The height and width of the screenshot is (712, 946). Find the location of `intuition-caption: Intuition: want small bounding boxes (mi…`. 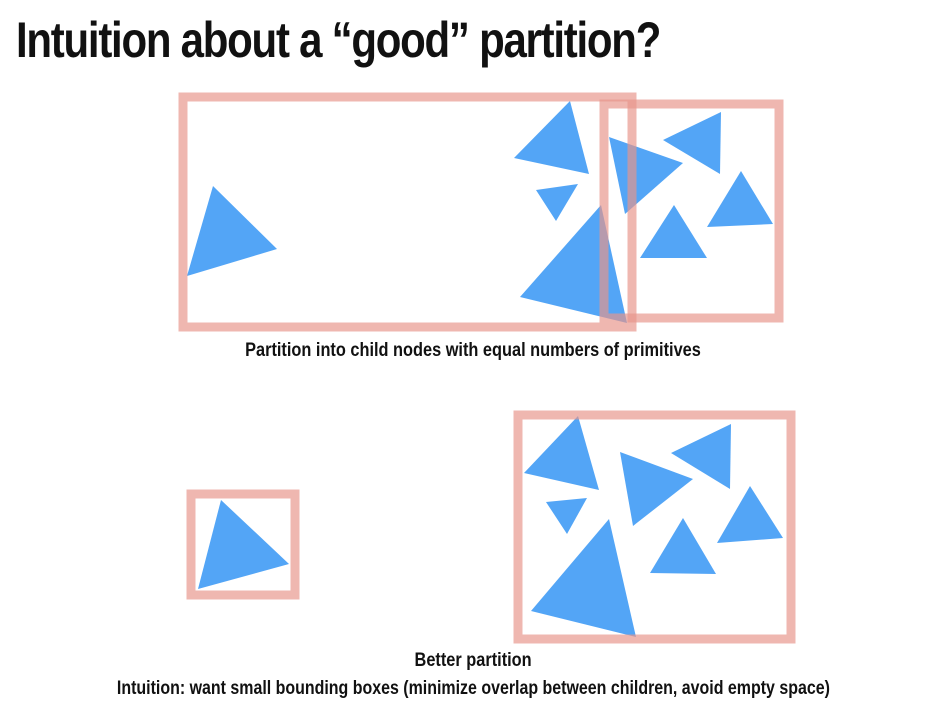

intuition-caption: Intuition: want small bounding boxes (mi… is located at coordinates (473, 689).